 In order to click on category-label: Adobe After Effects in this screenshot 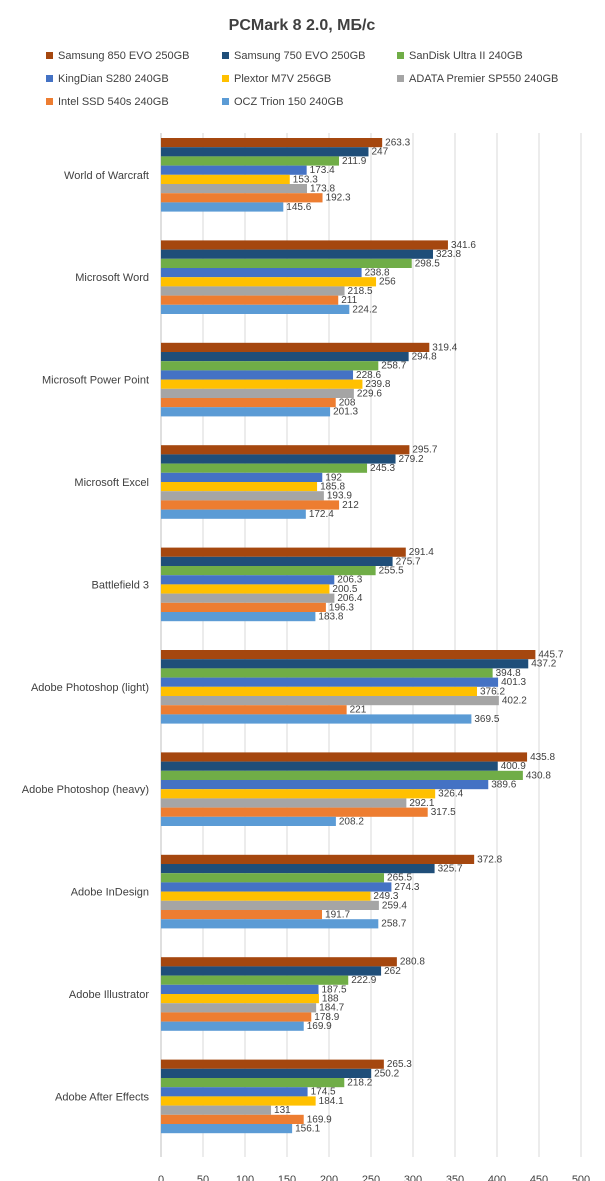, I will do `click(102, 1097)`.